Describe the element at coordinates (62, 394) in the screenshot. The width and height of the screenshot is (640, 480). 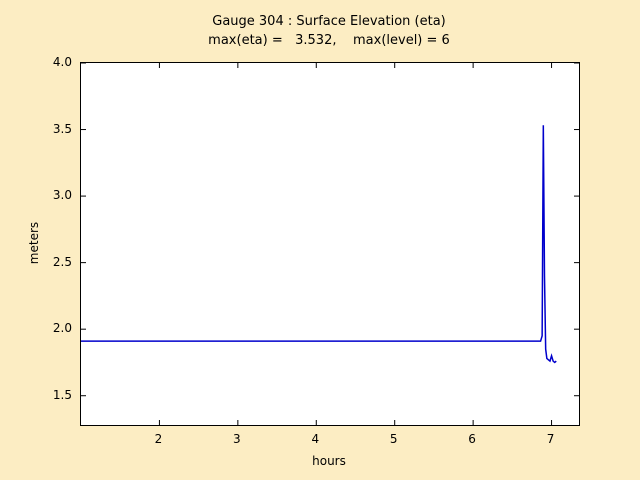
I see `y-tick-label: 1.5` at that location.